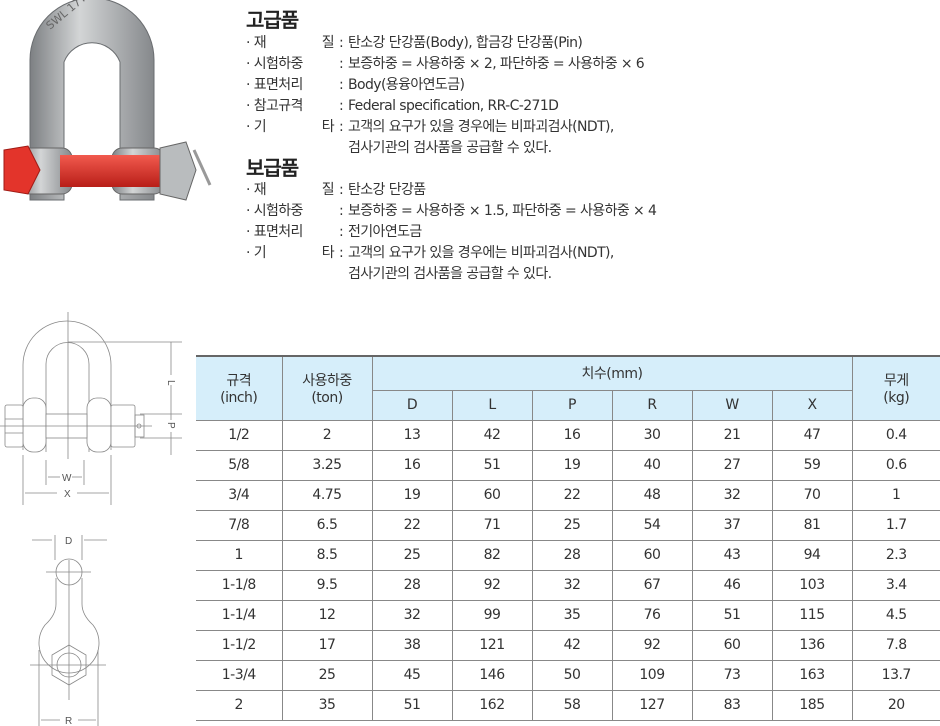 The image size is (940, 726). Describe the element at coordinates (272, 168) in the screenshot. I see `standard-title: 보급품` at that location.